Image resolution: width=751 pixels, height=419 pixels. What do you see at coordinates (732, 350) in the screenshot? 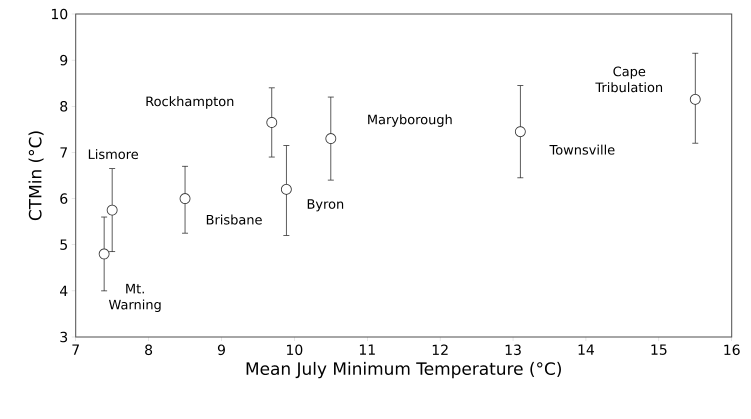
I see `x-tick-label: 16` at bounding box center [732, 350].